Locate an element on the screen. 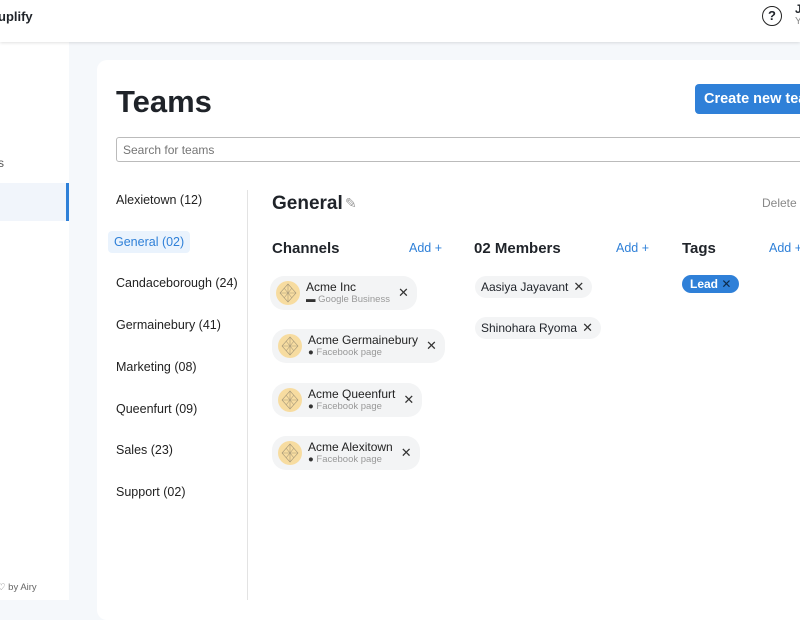  add-tag-button: Add + is located at coordinates (784, 248).